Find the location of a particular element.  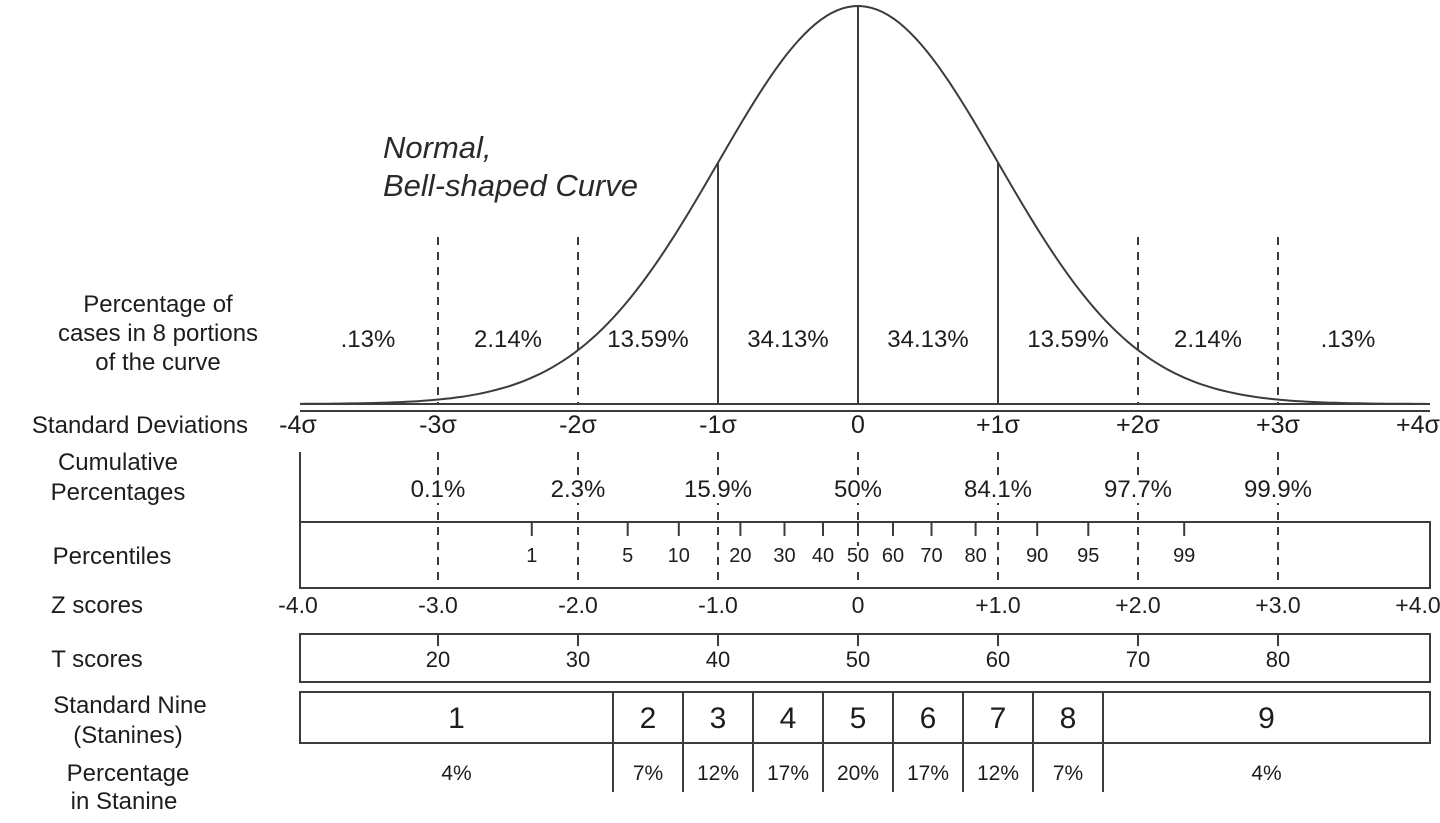

std-dev-tick-label: +2σ is located at coordinates (1138, 425).